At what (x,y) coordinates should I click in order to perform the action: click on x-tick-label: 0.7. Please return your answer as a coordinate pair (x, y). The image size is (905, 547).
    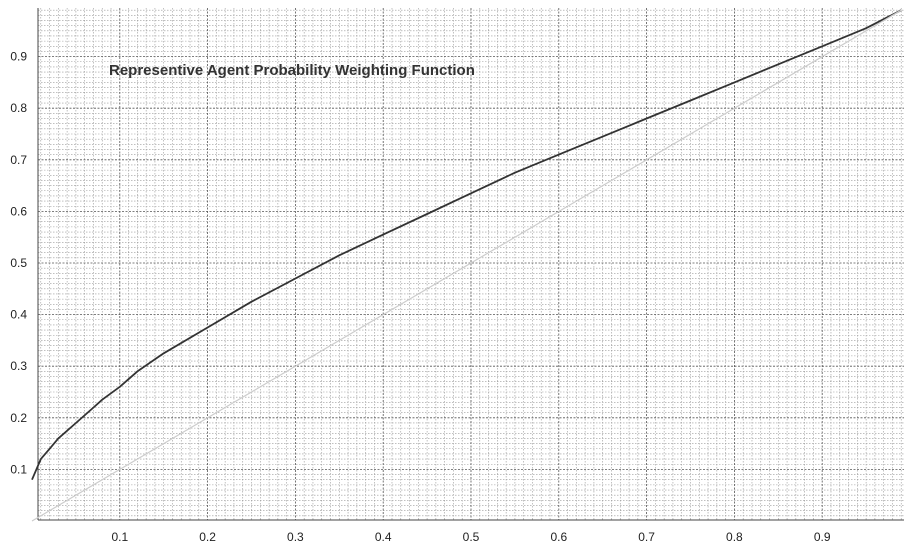
    Looking at the image, I should click on (646, 537).